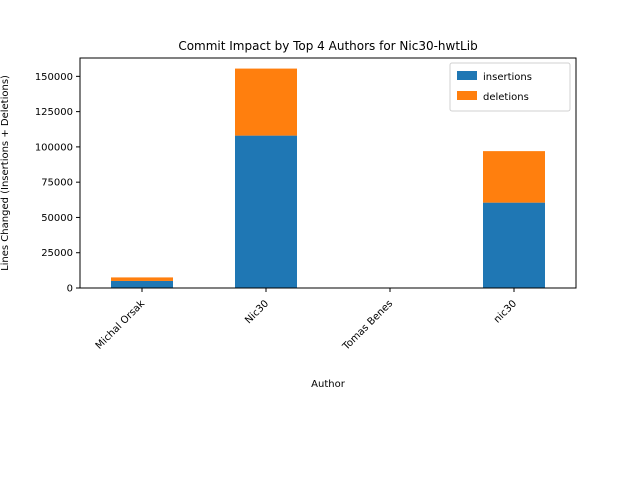  Describe the element at coordinates (328, 384) in the screenshot. I see `x-axis-label: Author` at that location.